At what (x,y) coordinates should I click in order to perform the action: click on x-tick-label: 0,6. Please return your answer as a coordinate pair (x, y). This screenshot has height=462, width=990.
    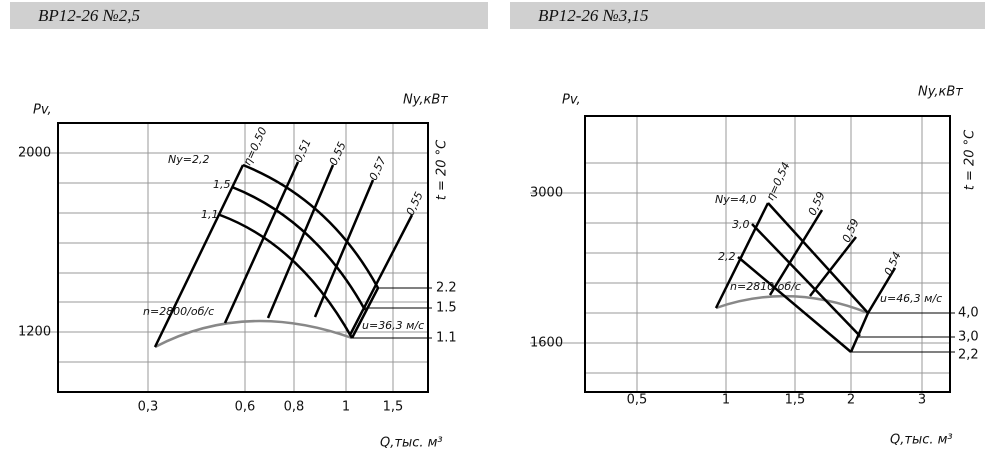
    Looking at the image, I should click on (245, 407).